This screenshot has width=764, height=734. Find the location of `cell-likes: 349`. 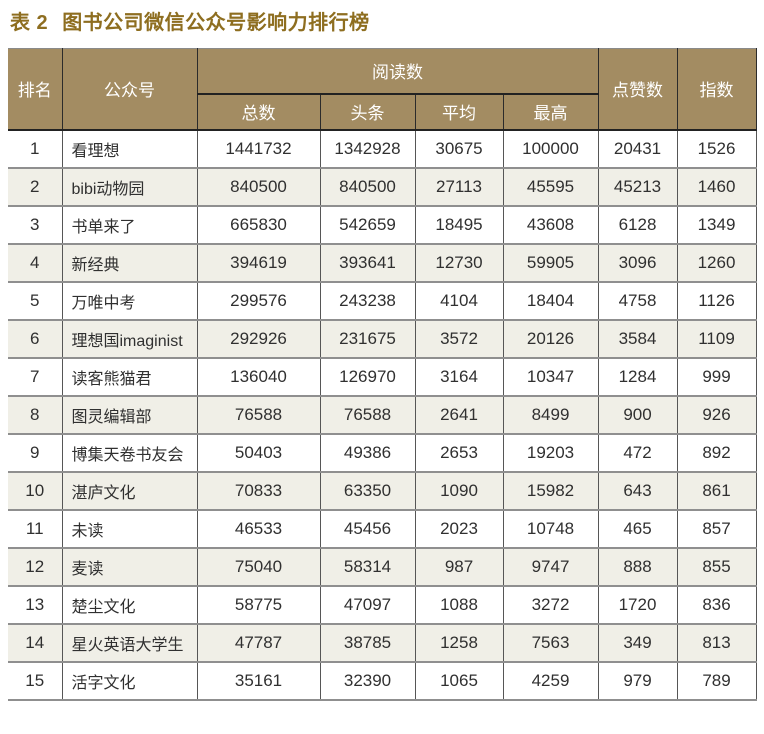

cell-likes: 349 is located at coordinates (637, 642).